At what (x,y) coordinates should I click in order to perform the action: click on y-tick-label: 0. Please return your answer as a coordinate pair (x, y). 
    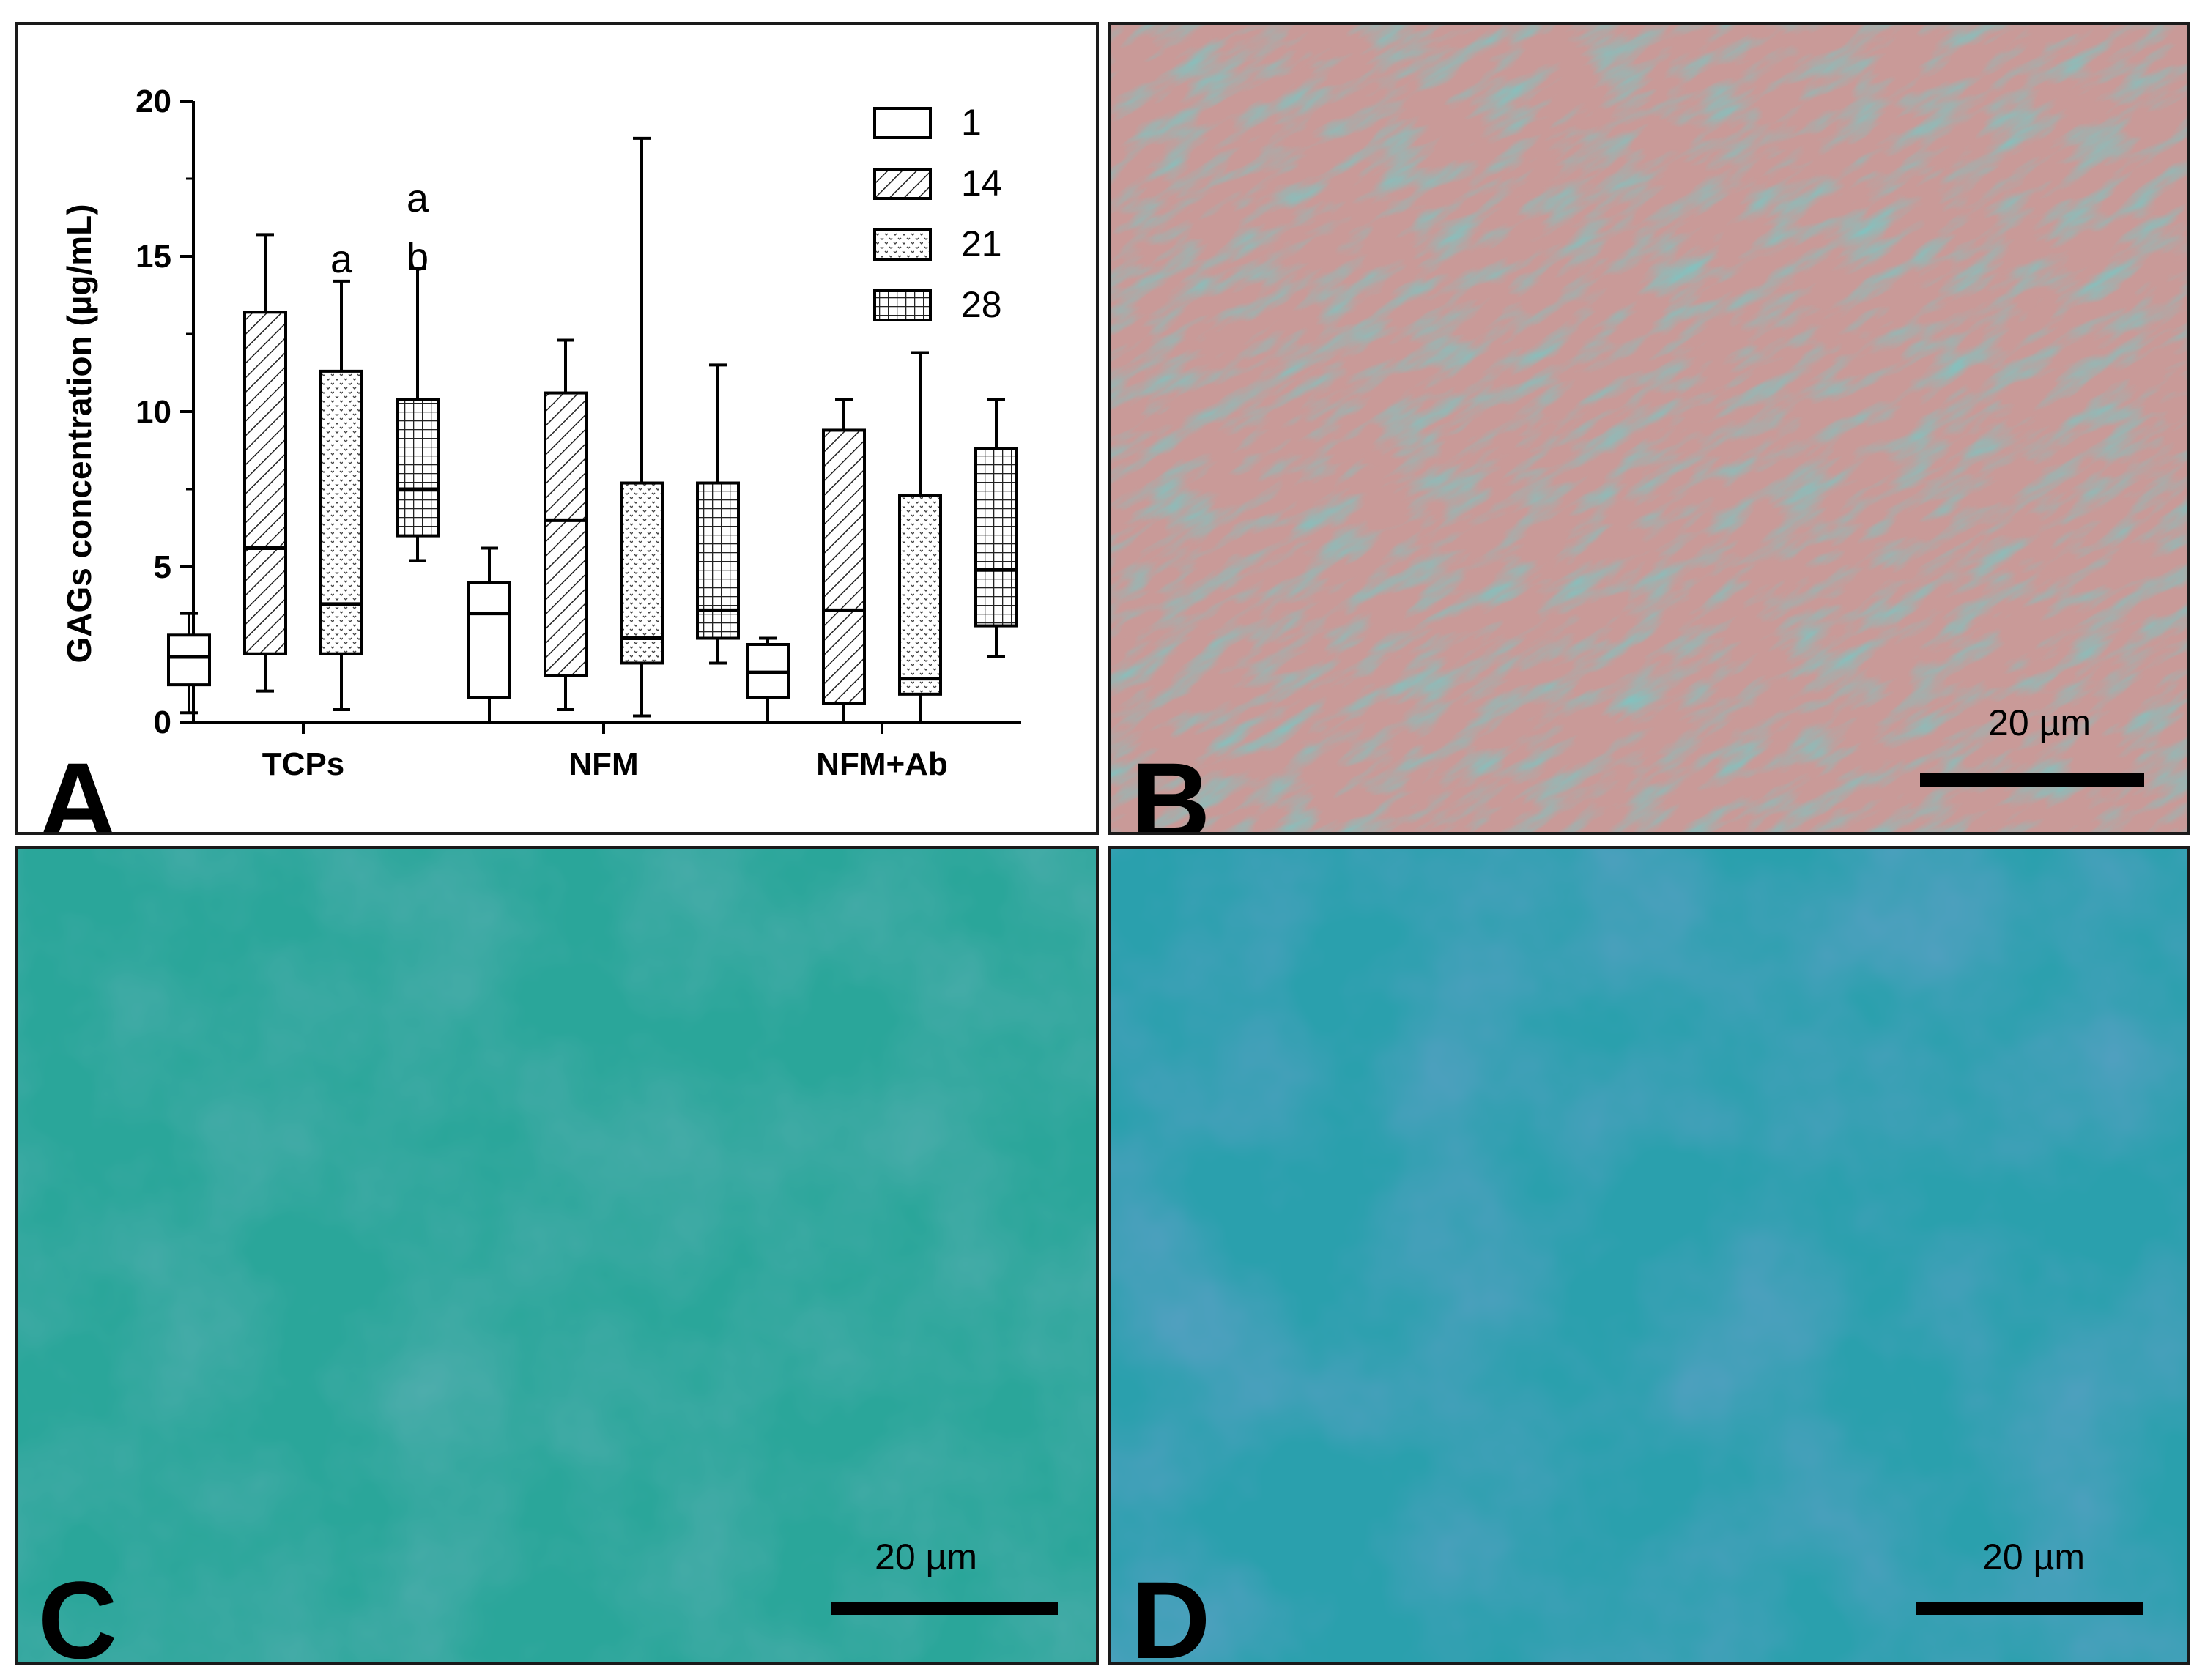
    Looking at the image, I should click on (162, 722).